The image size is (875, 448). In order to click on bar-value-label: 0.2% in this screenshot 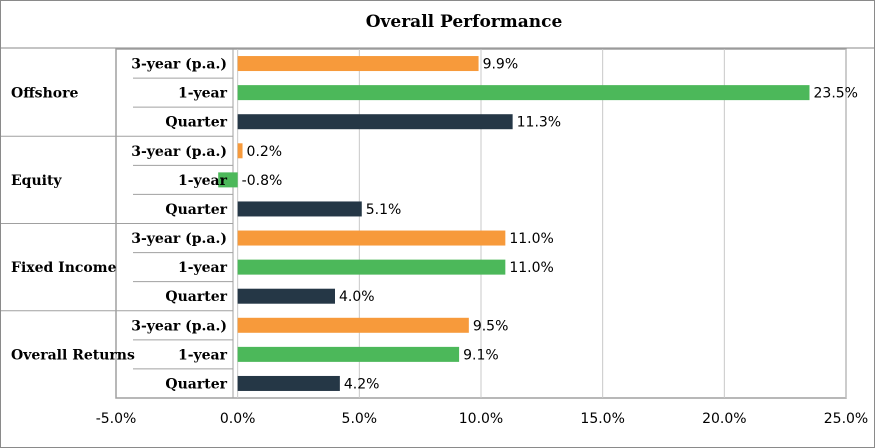, I will do `click(265, 152)`.